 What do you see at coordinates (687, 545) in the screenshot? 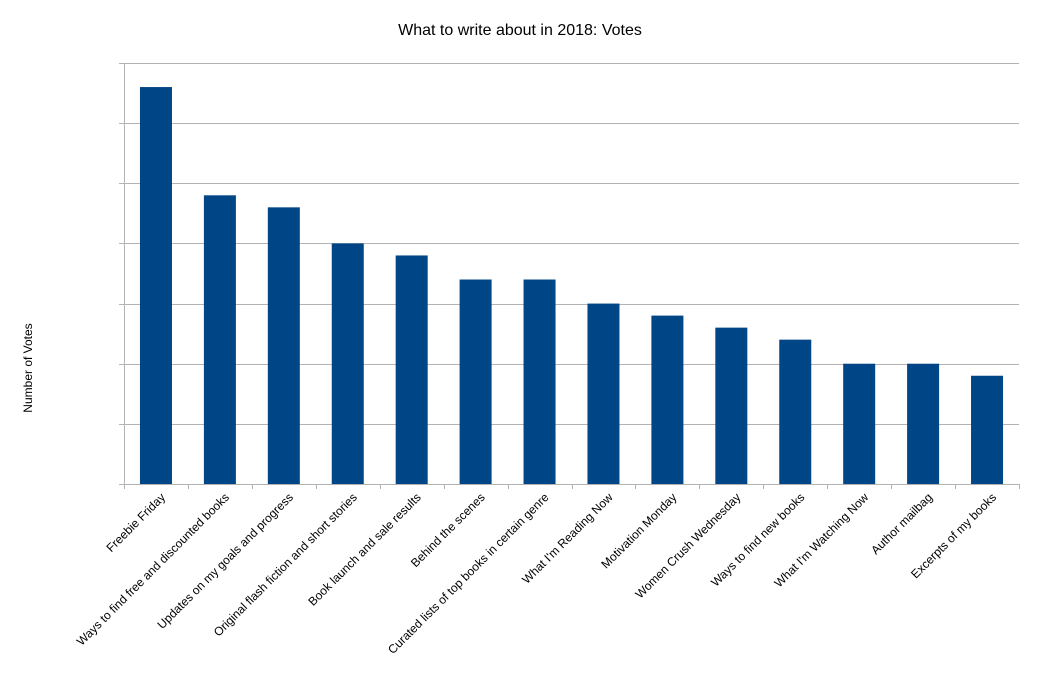
I see `x-tick-label: Women Crush Wednesday` at bounding box center [687, 545].